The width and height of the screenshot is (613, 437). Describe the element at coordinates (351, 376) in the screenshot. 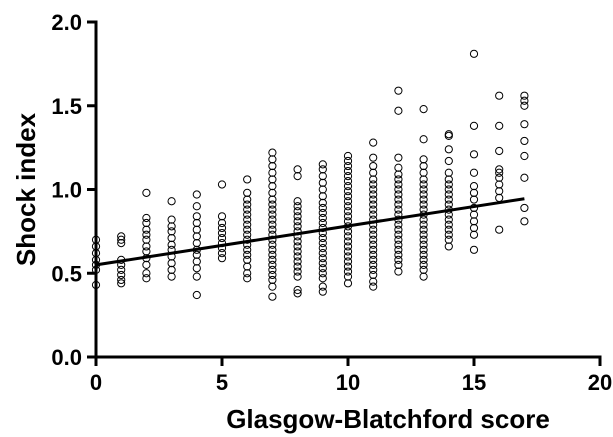

I see `x-axis-ticks: 0 5 10 15 20` at that location.